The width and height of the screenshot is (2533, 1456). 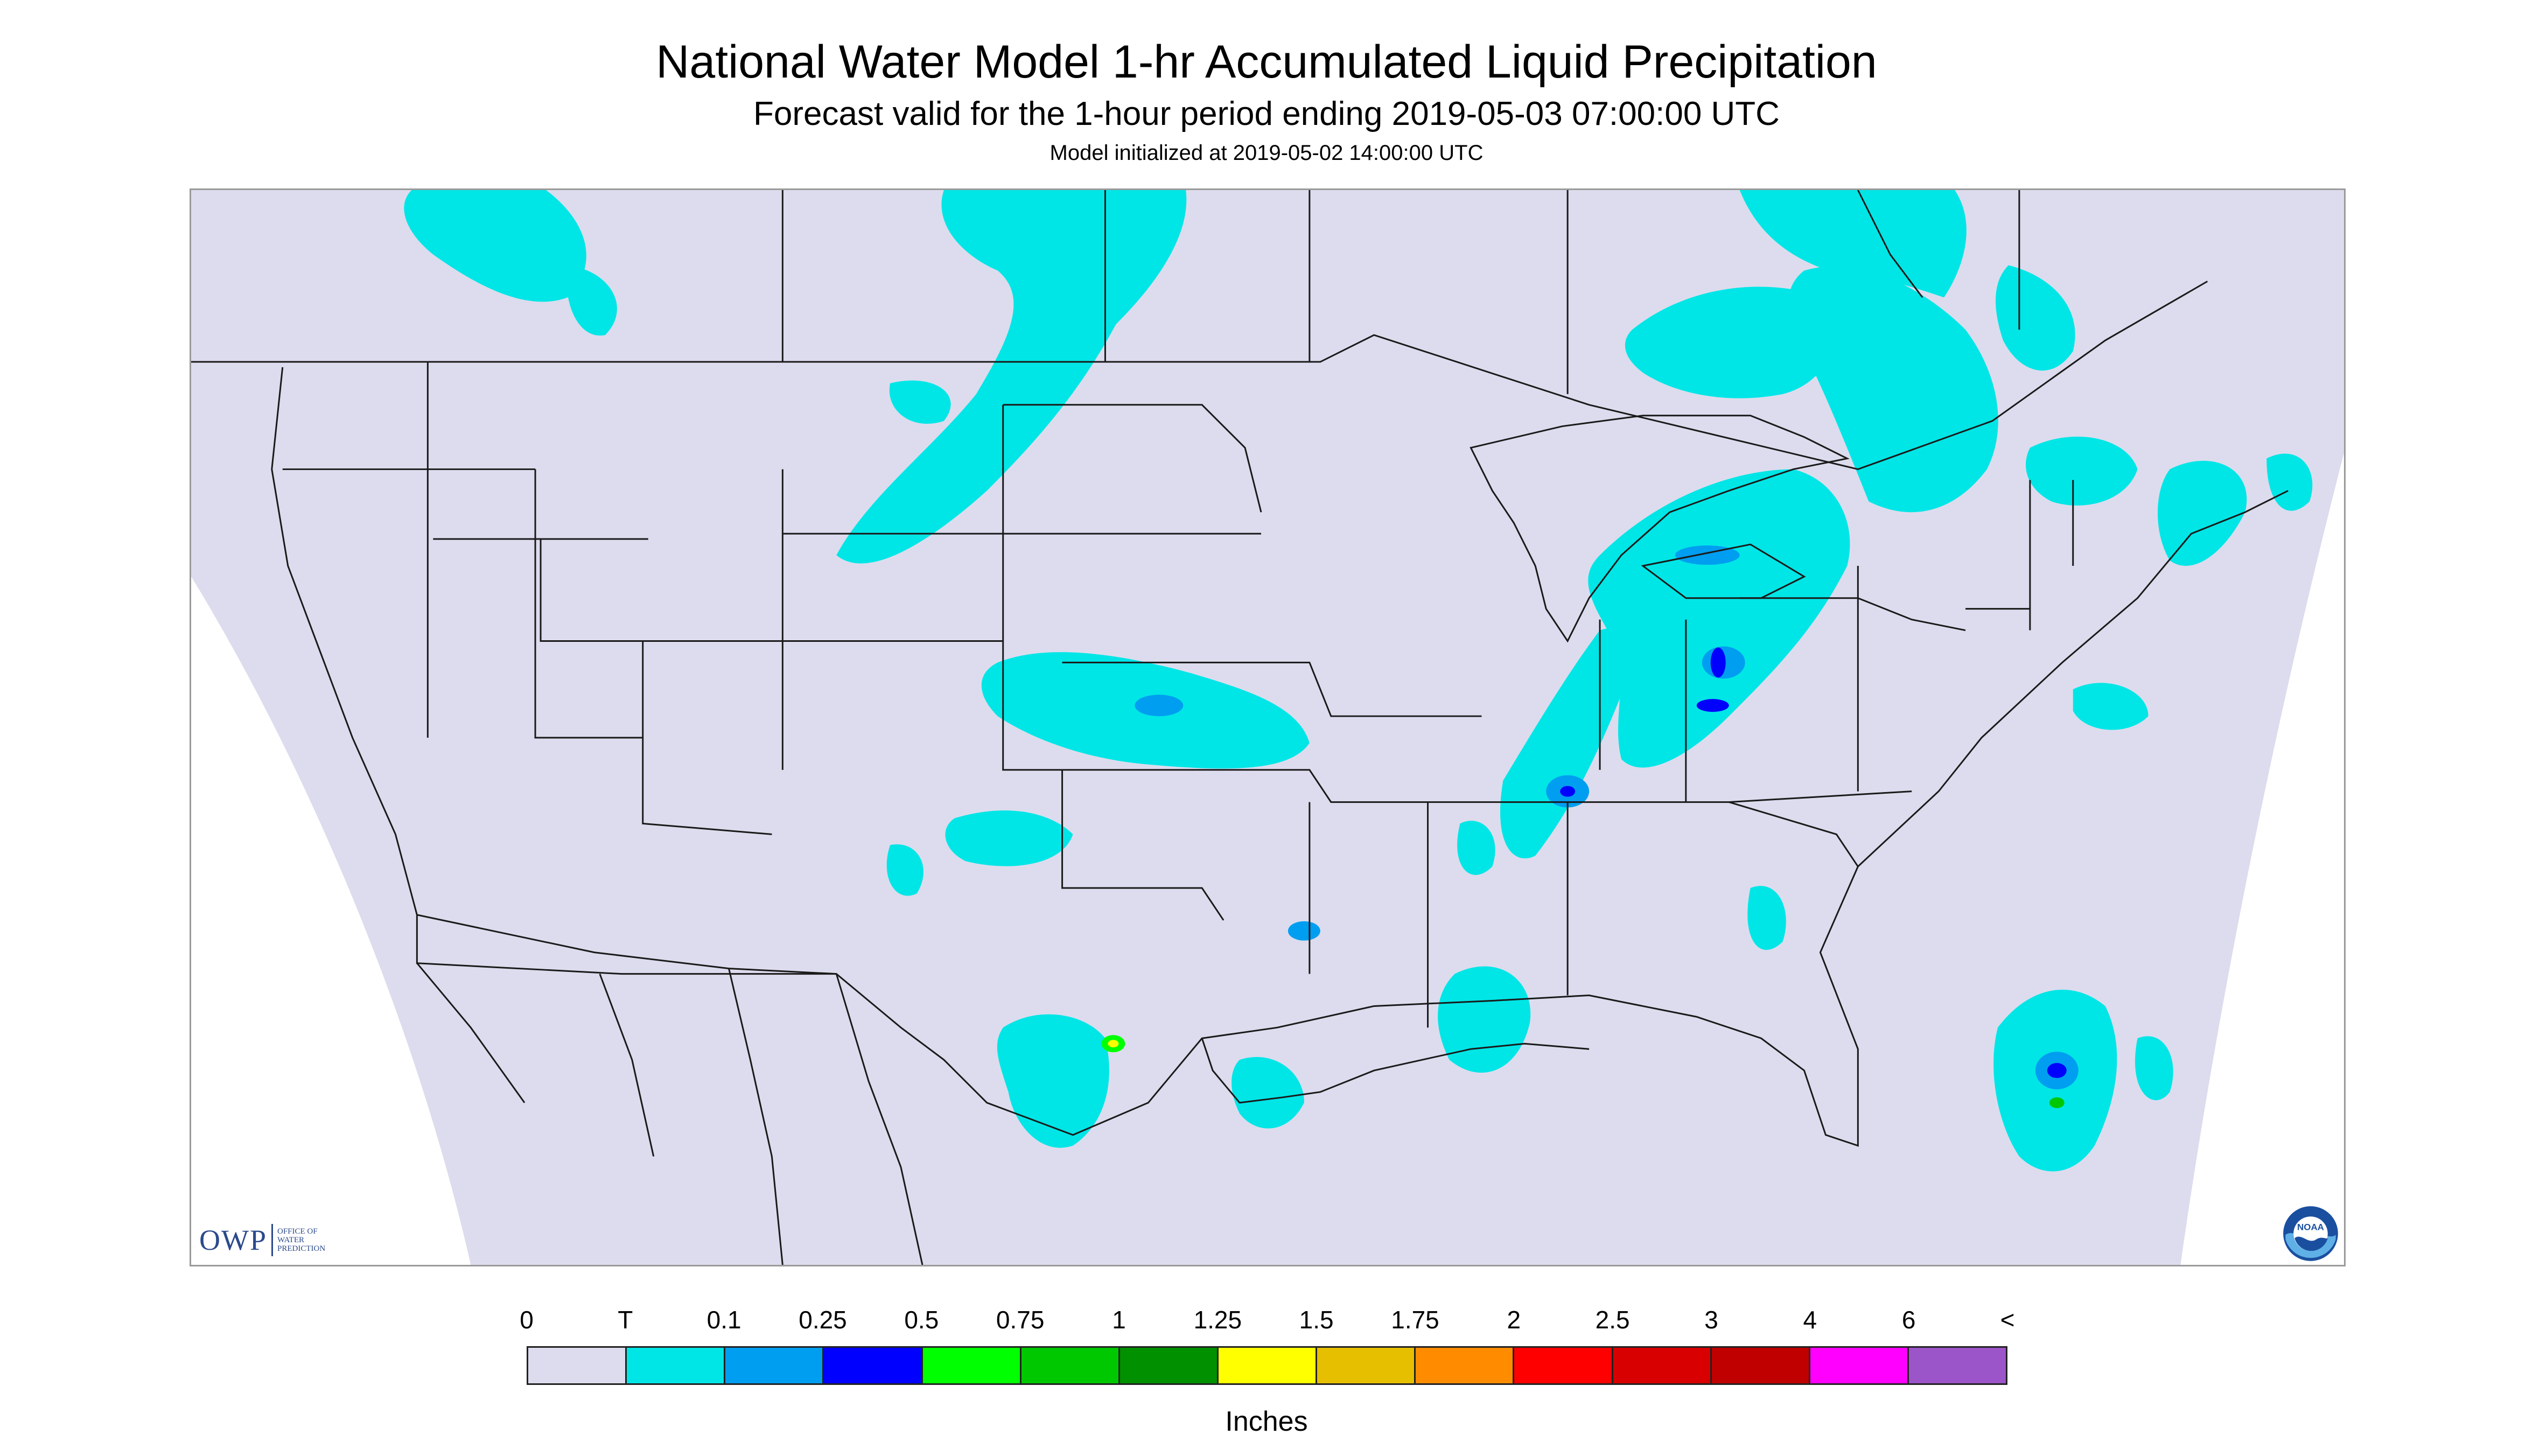 I want to click on owp-subtitle: OFFICE OF WATER PREDICTION, so click(x=301, y=1240).